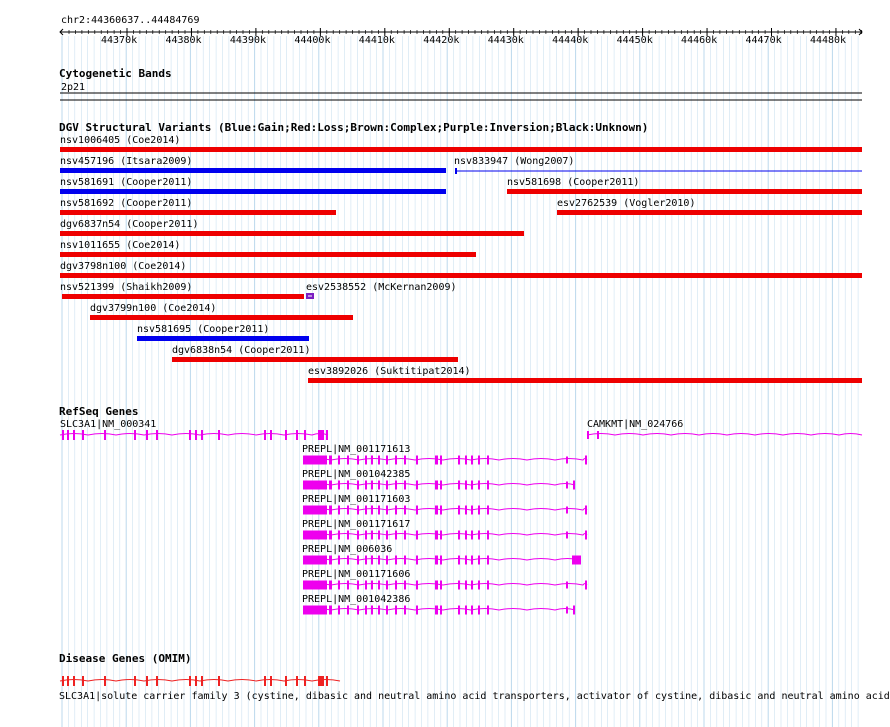 The image size is (890, 727). I want to click on dgv-variant-label: esv2538552 (McKernan2009), so click(381, 287).